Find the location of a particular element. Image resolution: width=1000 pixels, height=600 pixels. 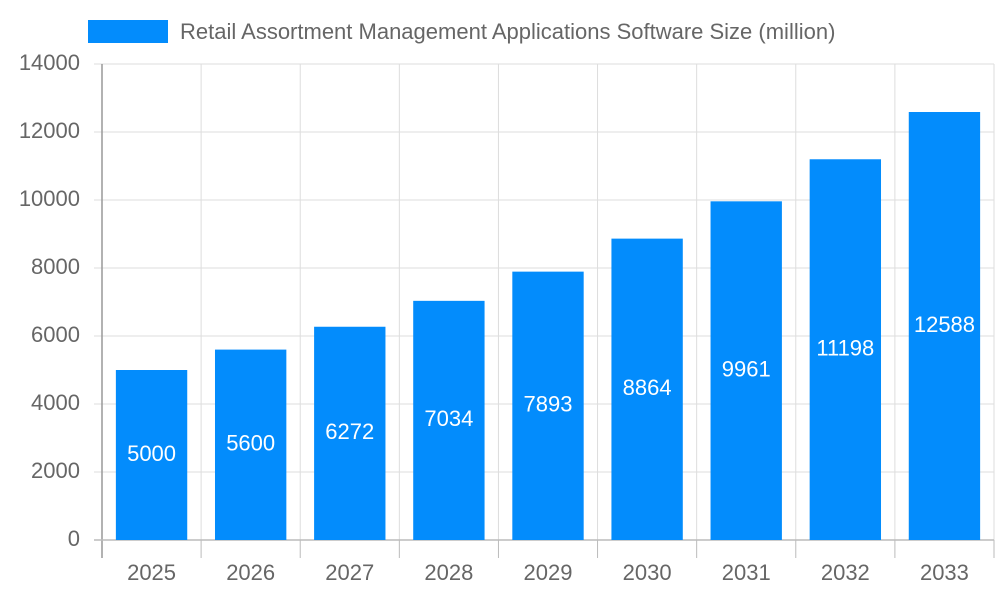

y-tick-label: 2000 is located at coordinates (55, 470).